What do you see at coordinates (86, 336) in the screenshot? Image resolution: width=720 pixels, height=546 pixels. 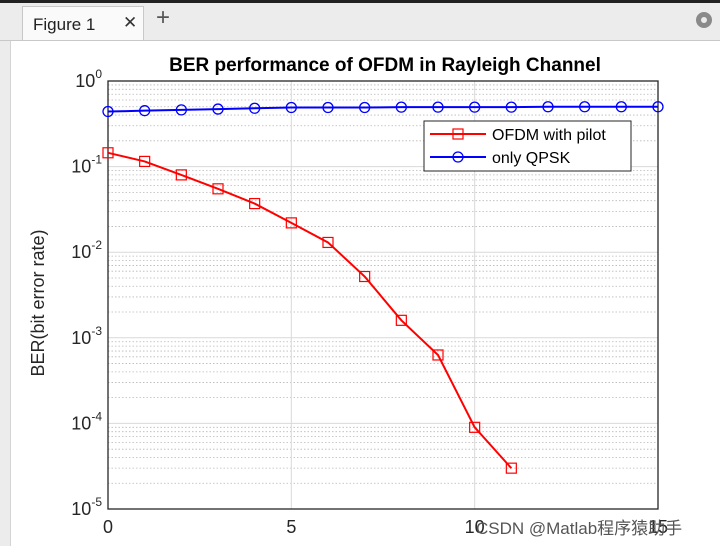 I see `y-tick-label: 10⁻³` at bounding box center [86, 336].